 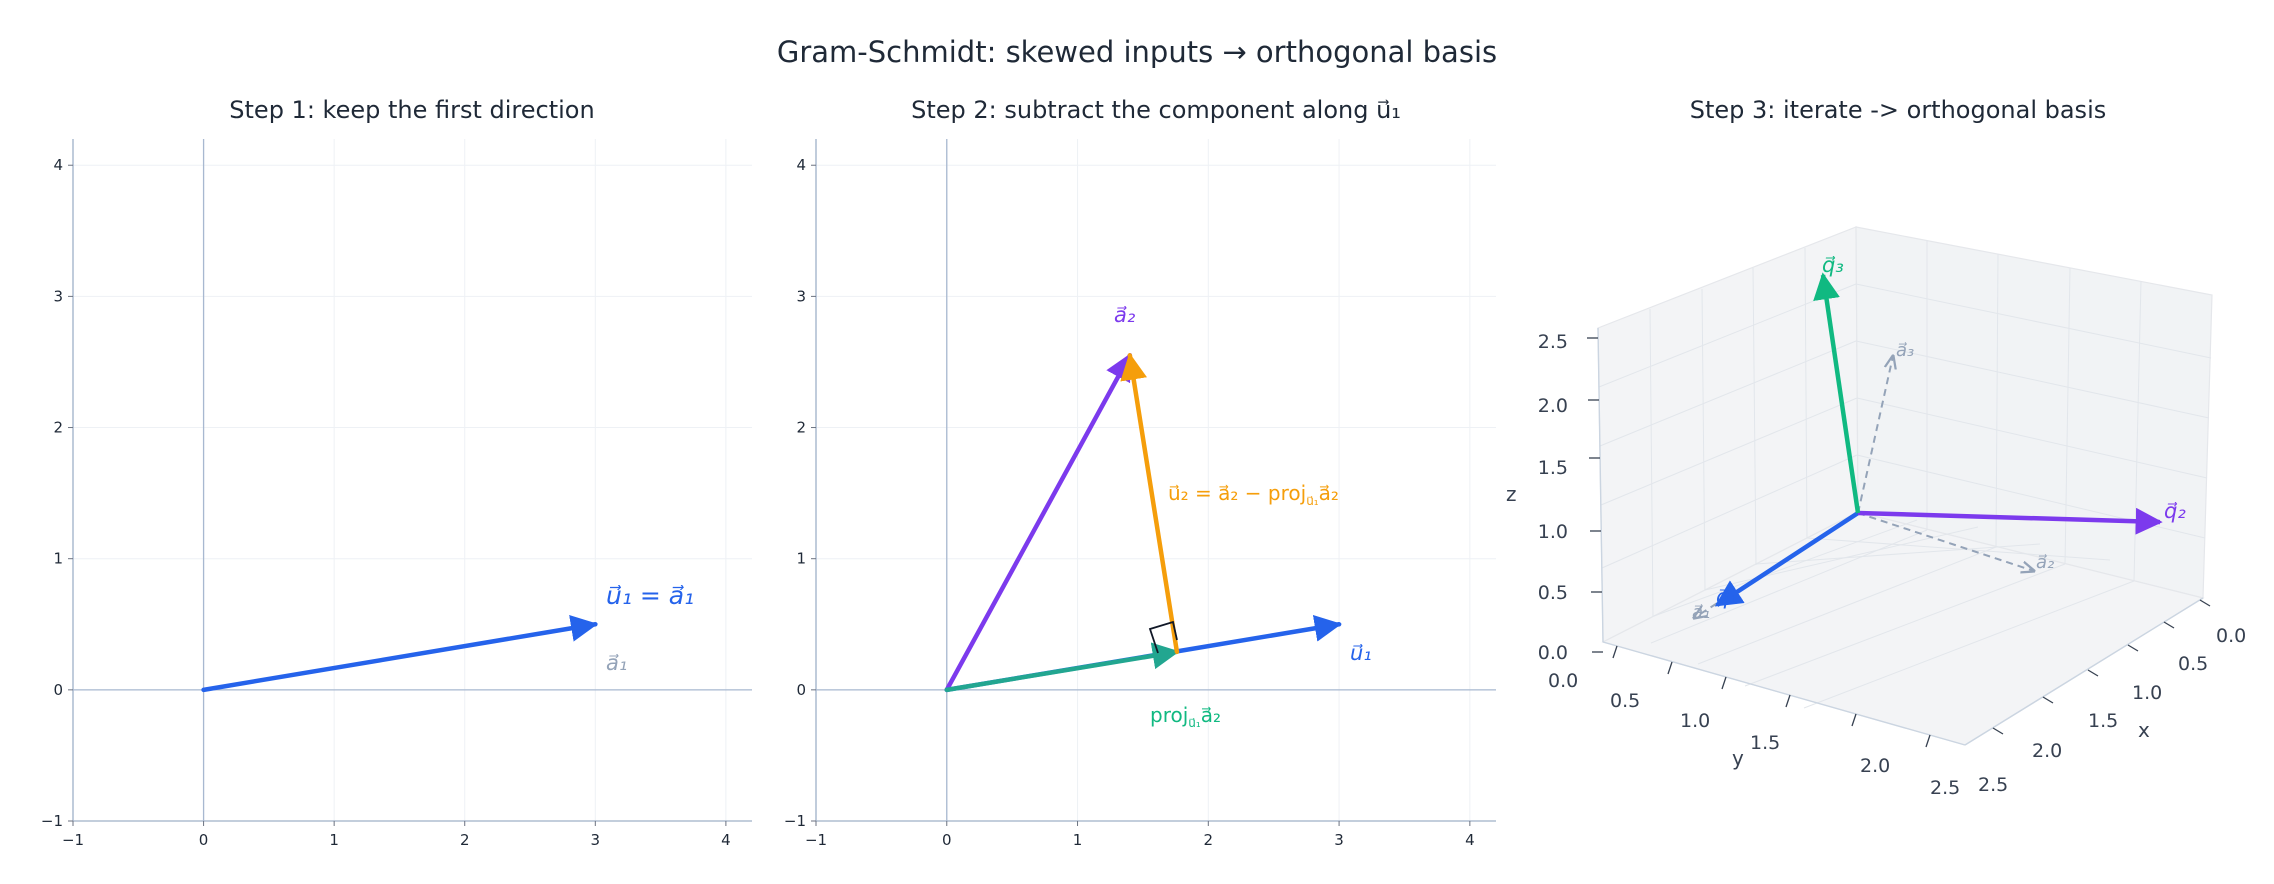 I want to click on panel-3-title: Step 3: iterate -> orthogonal basis, so click(x=1898, y=110).